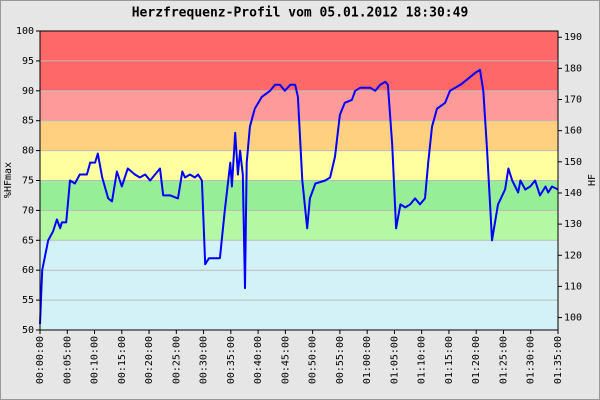  I want to click on x-tick-label: 01:35:00, so click(558, 360).